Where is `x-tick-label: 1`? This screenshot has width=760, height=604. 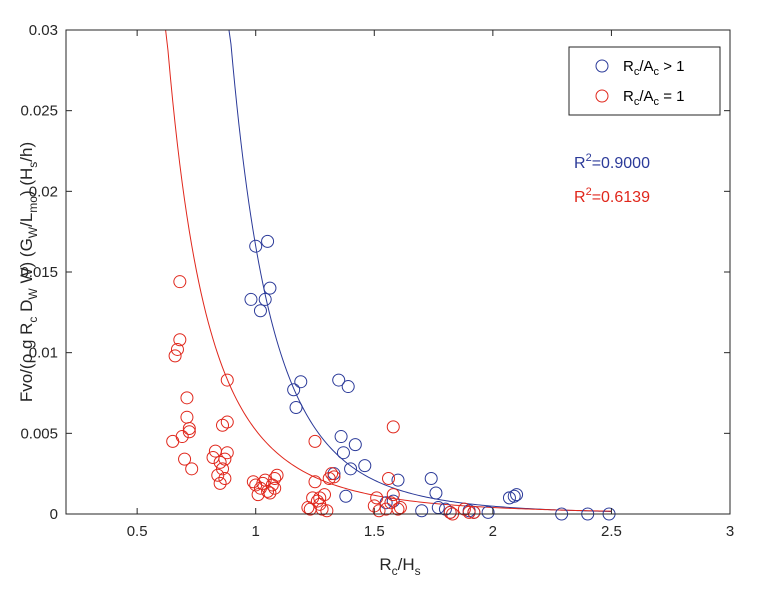 x-tick-label: 1 is located at coordinates (256, 531).